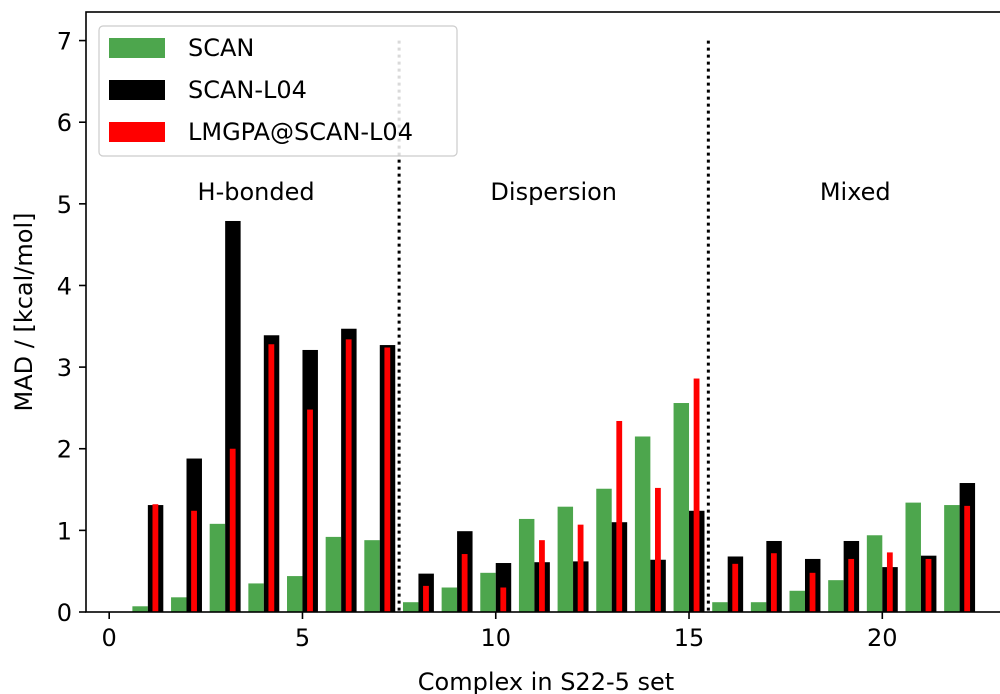  I want to click on y-tick-label: 5, so click(64, 205).